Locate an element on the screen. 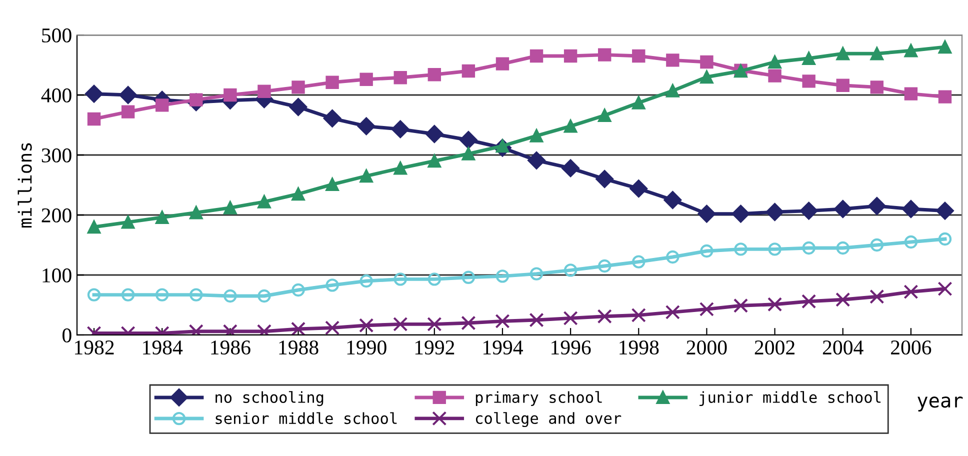  x-tick-label: 2006 is located at coordinates (911, 347).